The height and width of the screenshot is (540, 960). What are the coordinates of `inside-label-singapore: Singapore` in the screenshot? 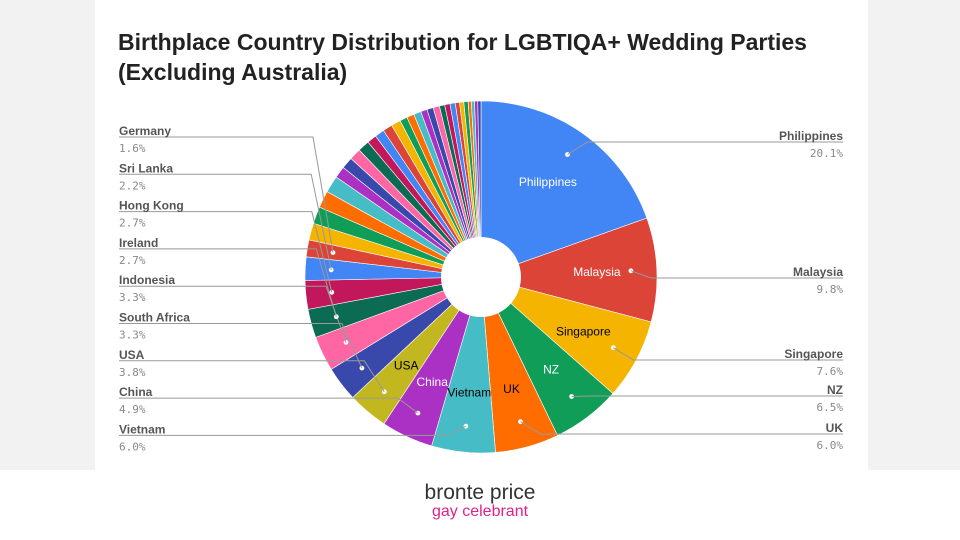 It's located at (583, 332).